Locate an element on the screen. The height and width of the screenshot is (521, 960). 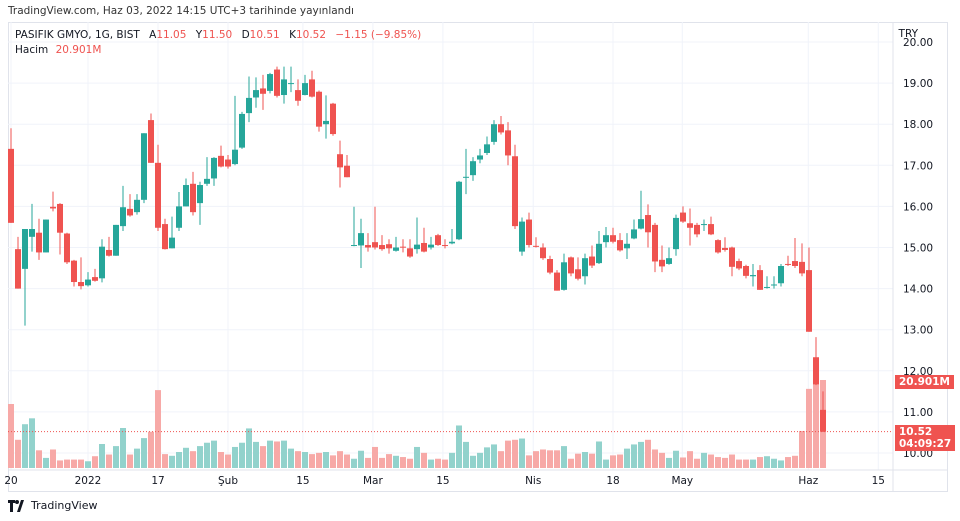
time-tick-label: 18 is located at coordinates (612, 481).